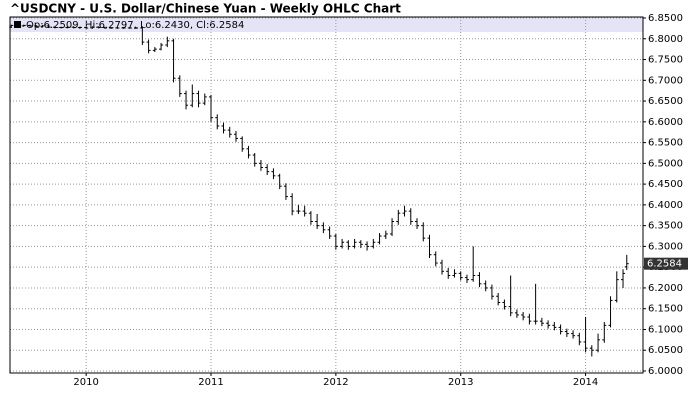  I want to click on y-tick-label: 6.6000, so click(665, 122).